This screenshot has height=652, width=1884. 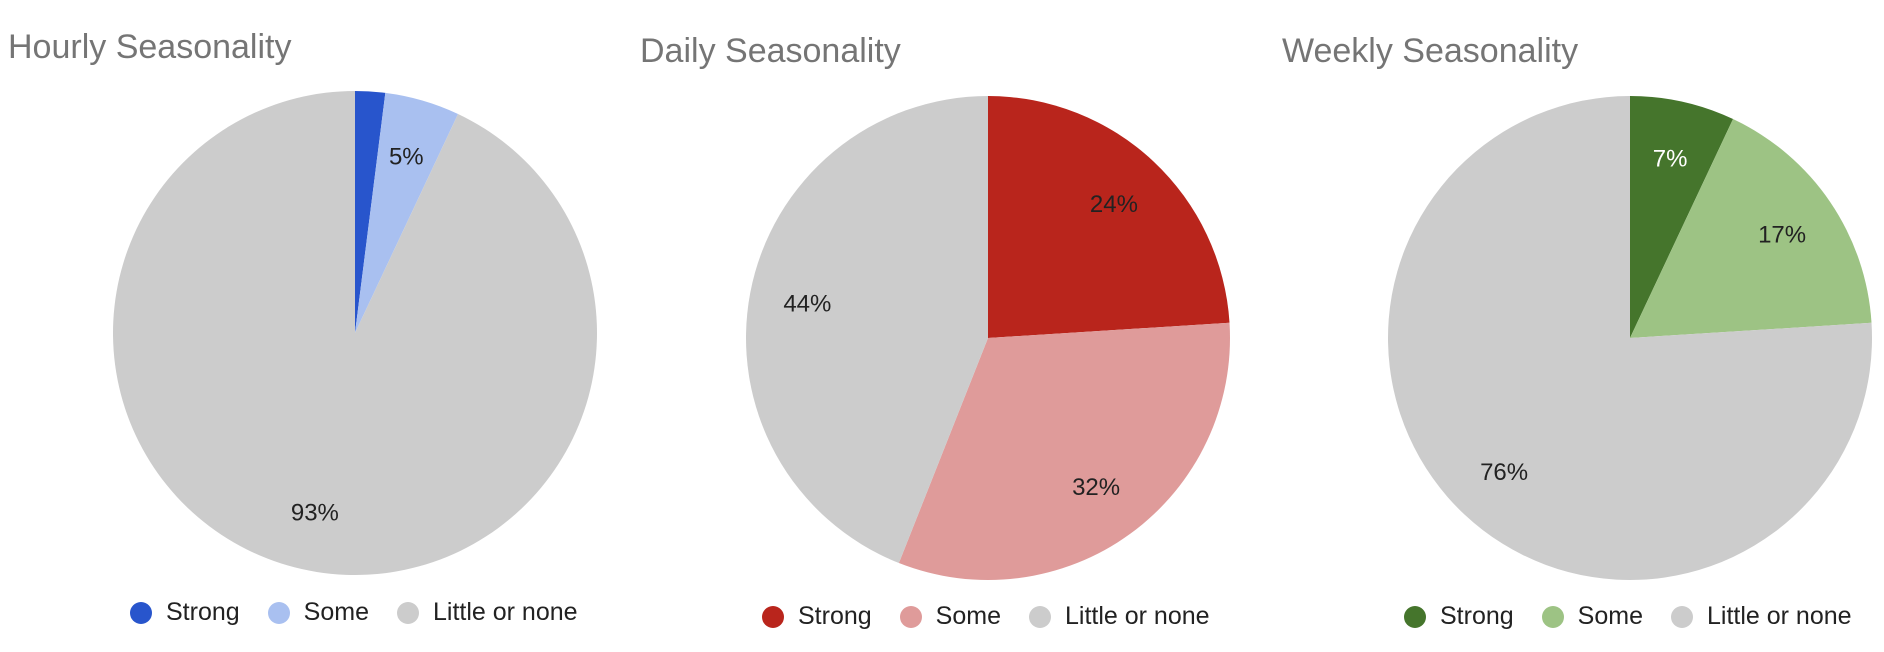 I want to click on slice-label-little-or-none: 93%, so click(x=315, y=512).